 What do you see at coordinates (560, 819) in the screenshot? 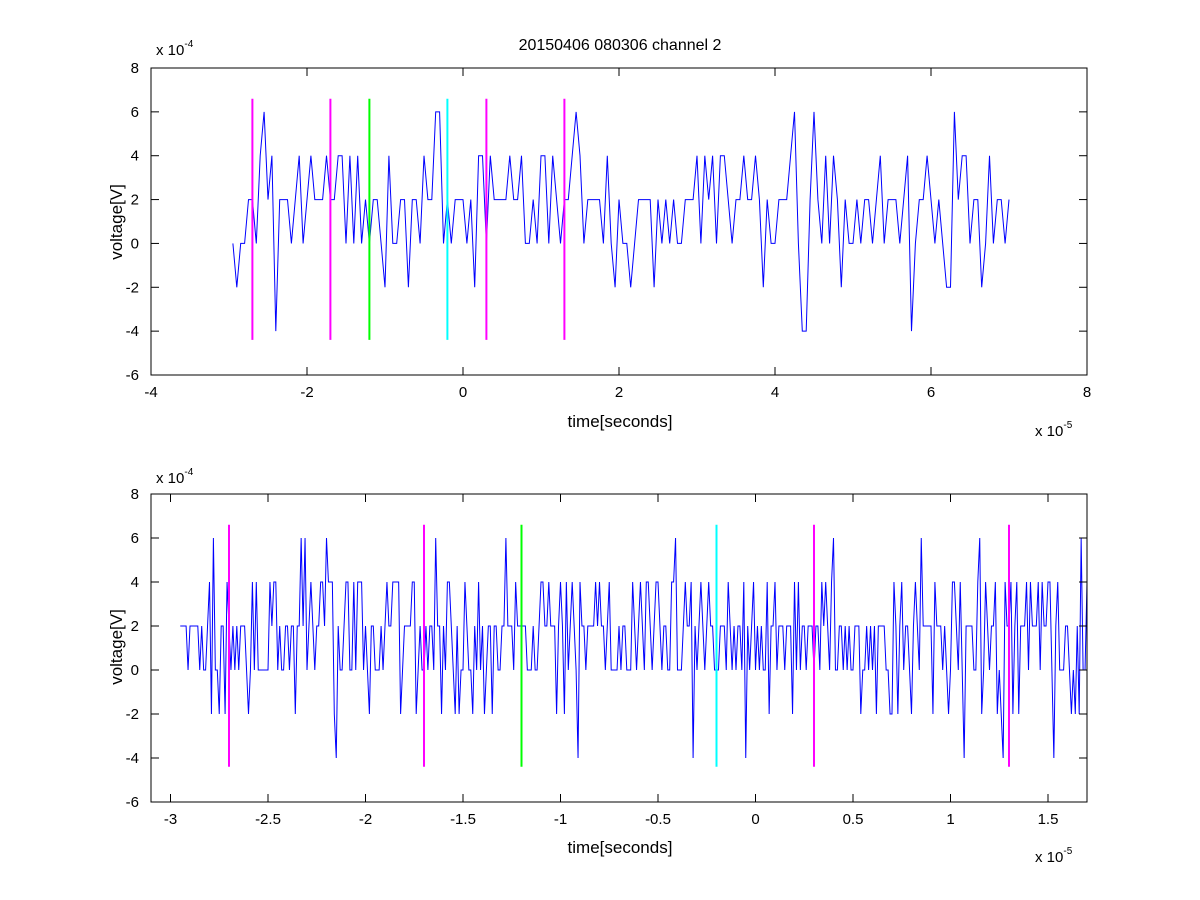
I see `x-tick-label: -1` at bounding box center [560, 819].